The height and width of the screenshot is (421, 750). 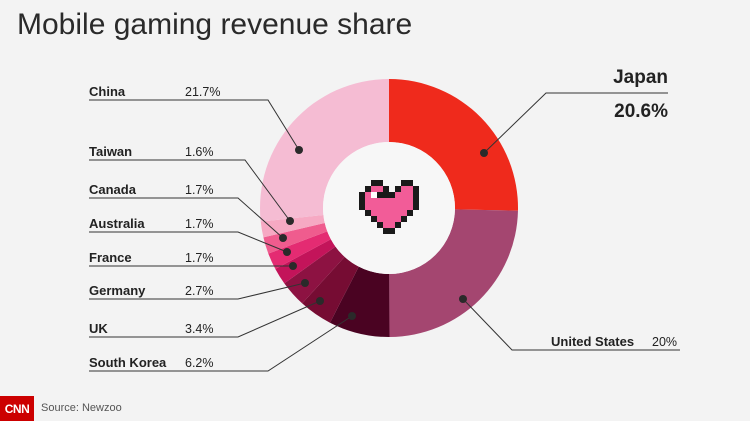 I want to click on leader-line-canada, so click(x=186, y=218).